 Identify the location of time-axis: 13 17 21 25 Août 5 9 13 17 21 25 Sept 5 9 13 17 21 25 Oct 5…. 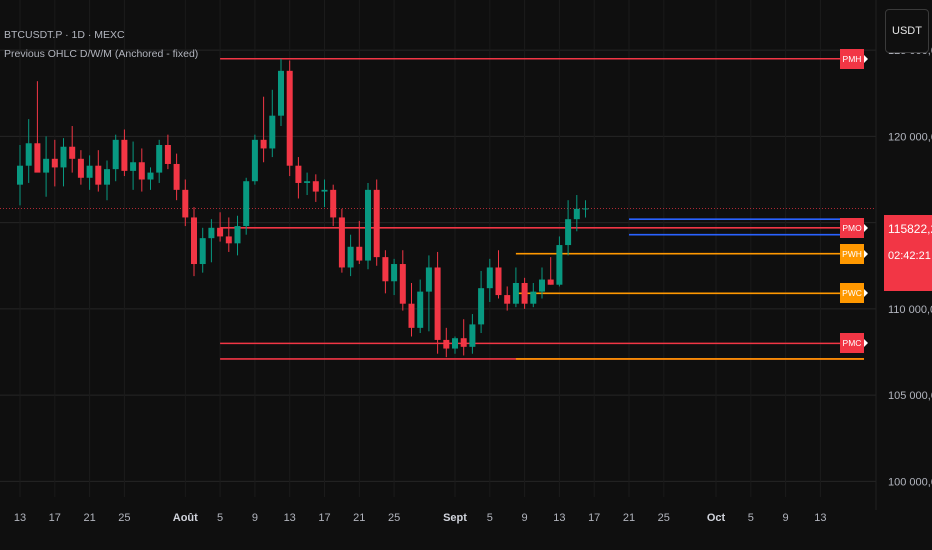
(420, 518).